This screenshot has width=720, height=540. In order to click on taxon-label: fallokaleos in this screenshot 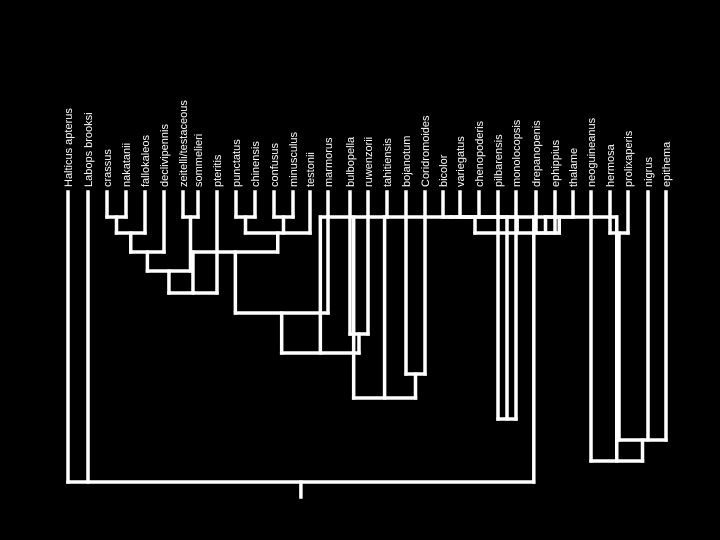, I will do `click(146, 161)`.